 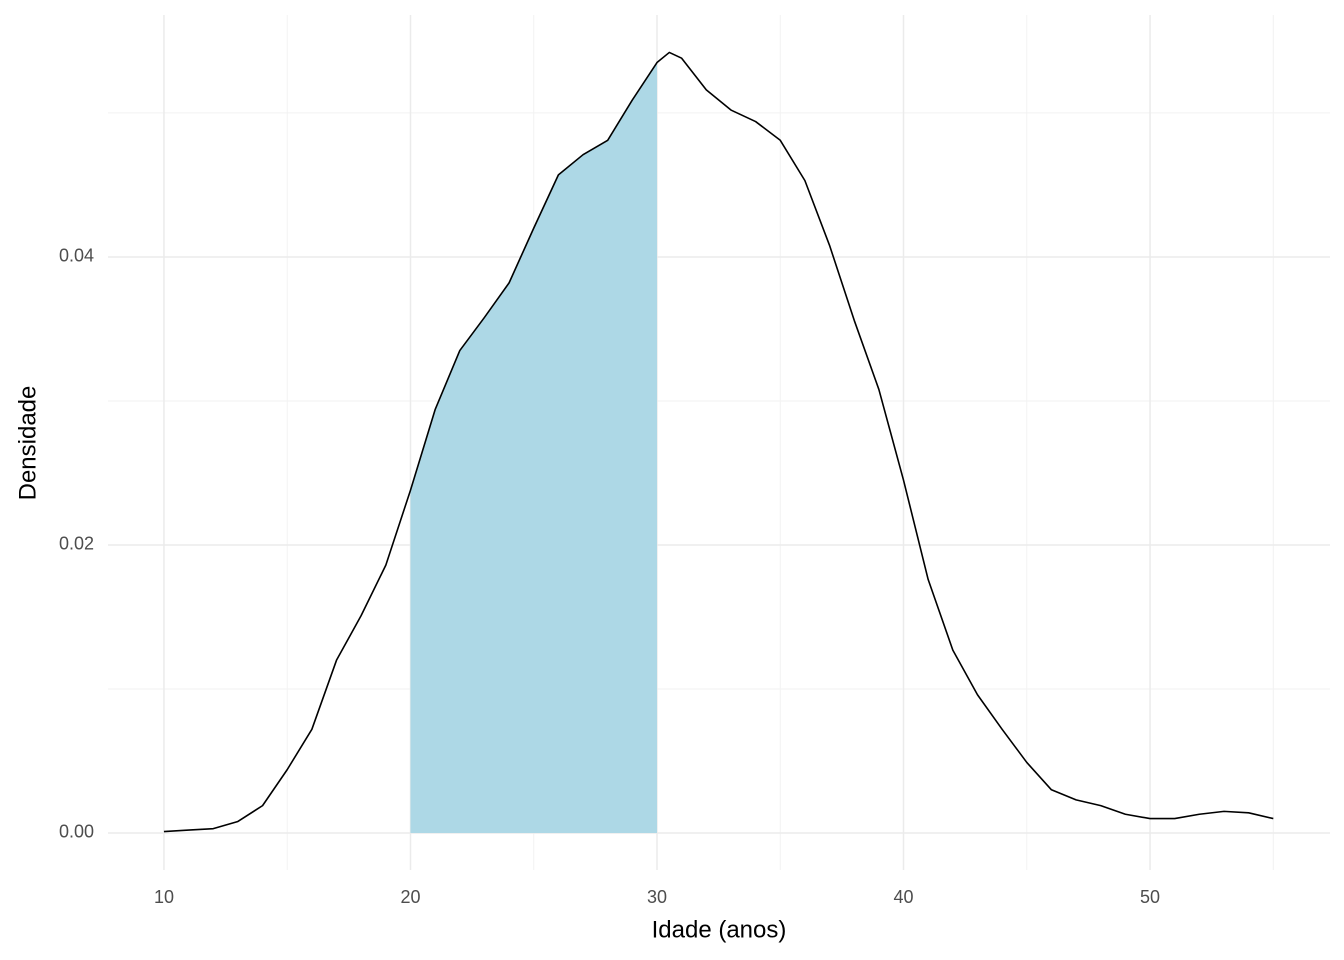 What do you see at coordinates (1150, 897) in the screenshot?
I see `x-tick-label: 50` at bounding box center [1150, 897].